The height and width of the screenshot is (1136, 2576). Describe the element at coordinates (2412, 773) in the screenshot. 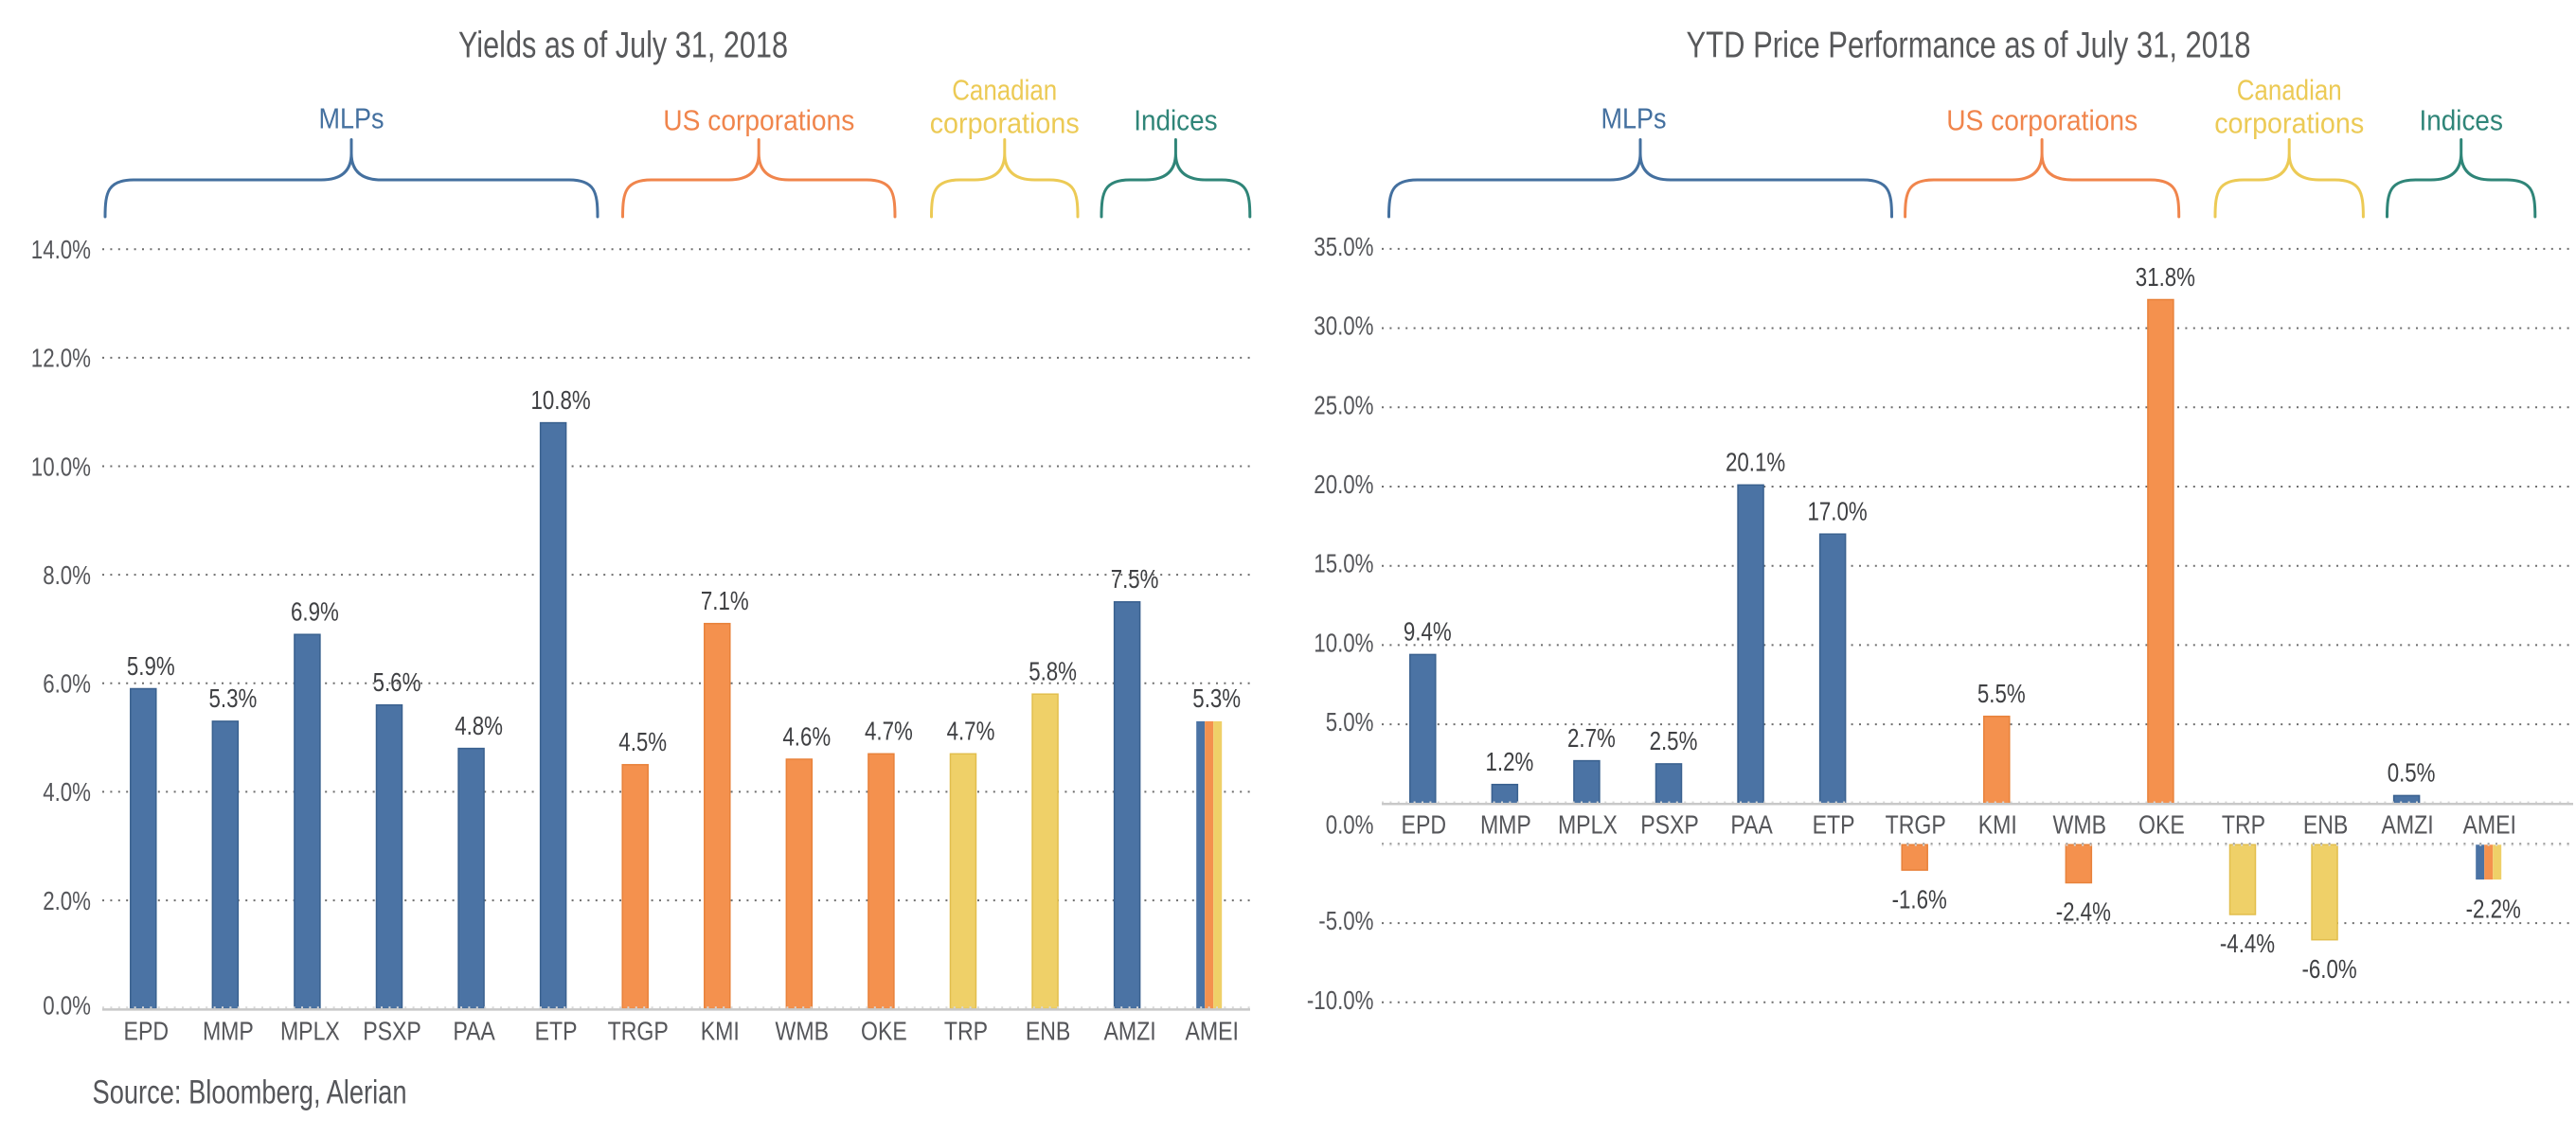

I see `svg-text: 0.5%` at that location.